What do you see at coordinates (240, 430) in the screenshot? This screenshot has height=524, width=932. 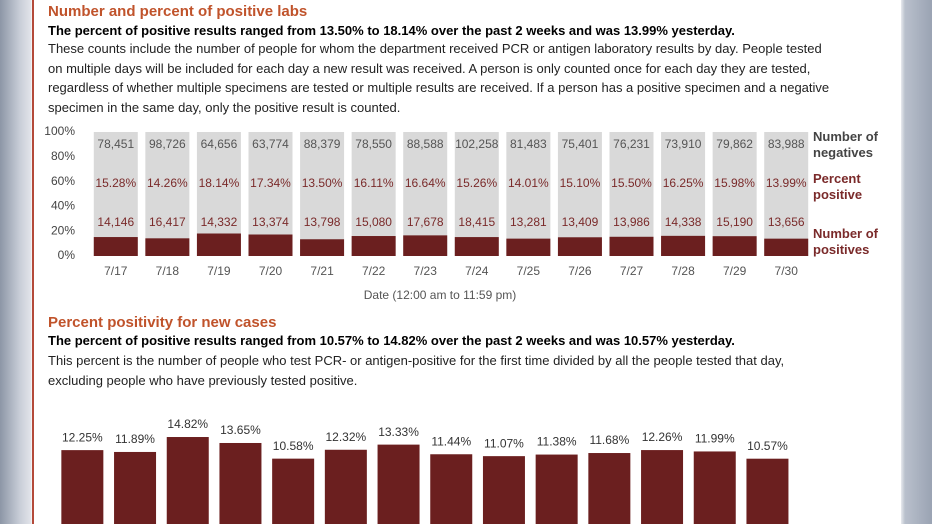 I see `data-label: 13.65%` at bounding box center [240, 430].